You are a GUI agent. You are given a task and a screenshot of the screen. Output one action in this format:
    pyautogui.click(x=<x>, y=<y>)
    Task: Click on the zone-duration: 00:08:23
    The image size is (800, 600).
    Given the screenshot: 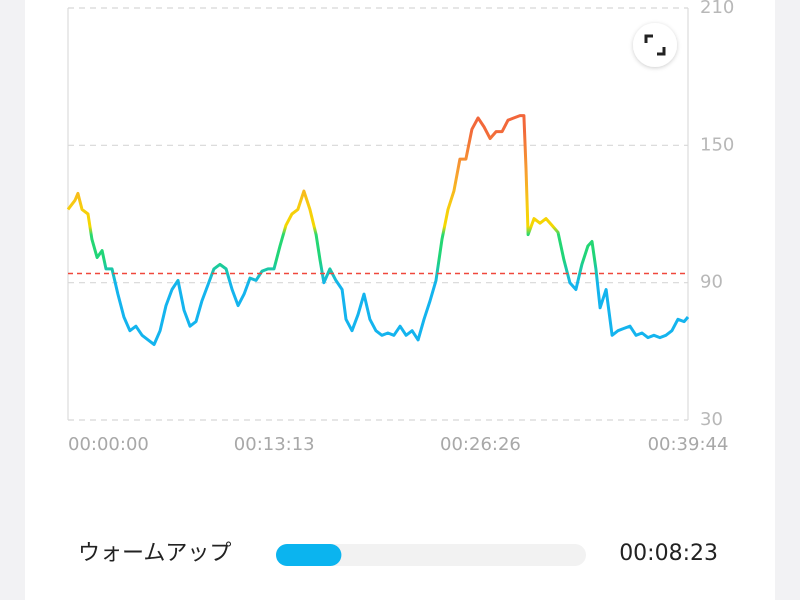 What is the action you would take?
    pyautogui.click(x=668, y=553)
    